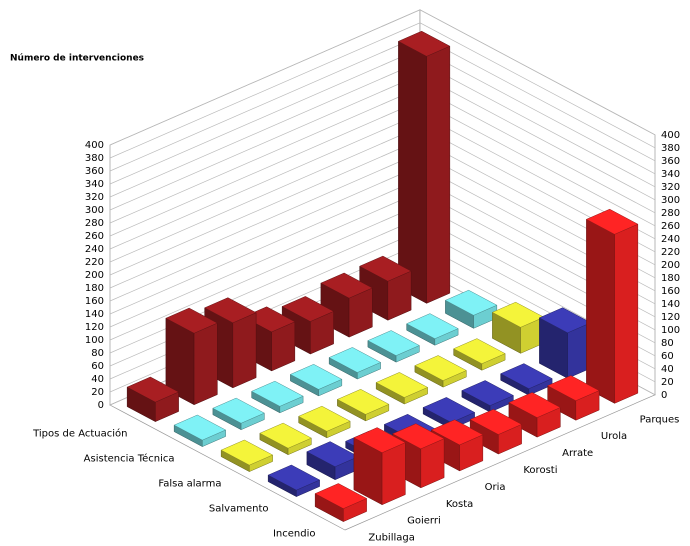  What do you see at coordinates (94, 145) in the screenshot?
I see `y-tick-label: 400` at bounding box center [94, 145].